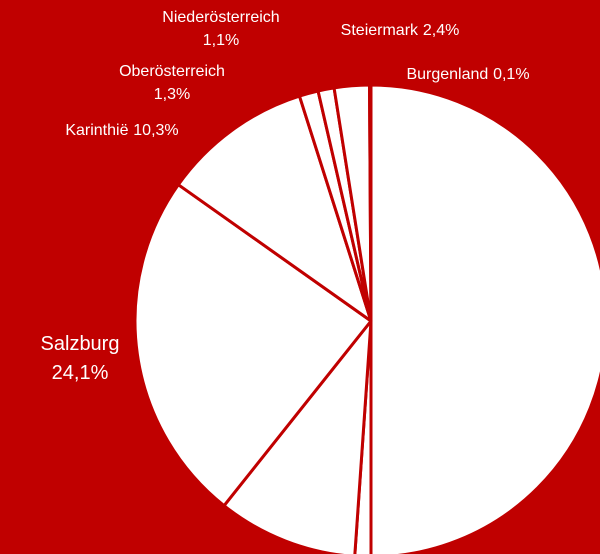 The width and height of the screenshot is (600, 554). I want to click on slice-label-name: Steiermark, so click(380, 30).